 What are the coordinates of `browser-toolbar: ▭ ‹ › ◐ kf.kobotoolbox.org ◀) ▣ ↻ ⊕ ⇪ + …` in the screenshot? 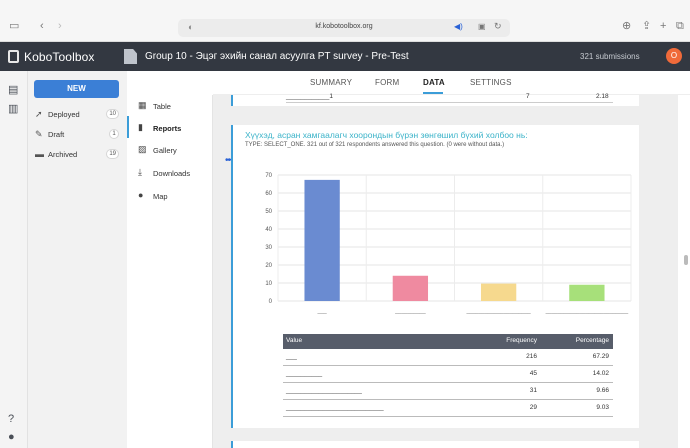 It's located at (345, 21).